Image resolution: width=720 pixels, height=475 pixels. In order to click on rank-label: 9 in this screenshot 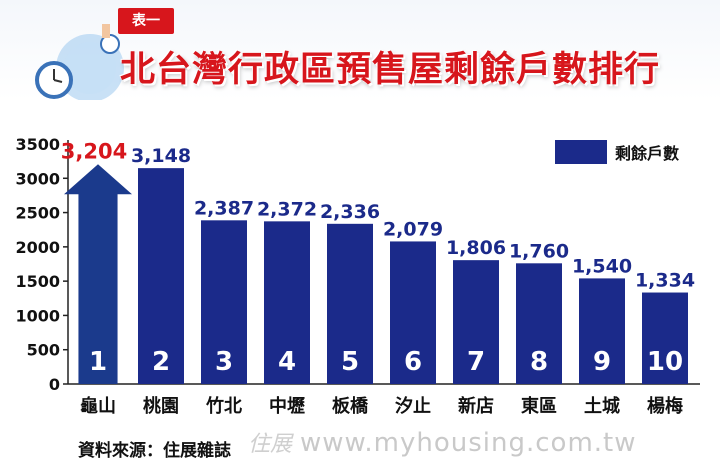, I will do `click(602, 362)`.